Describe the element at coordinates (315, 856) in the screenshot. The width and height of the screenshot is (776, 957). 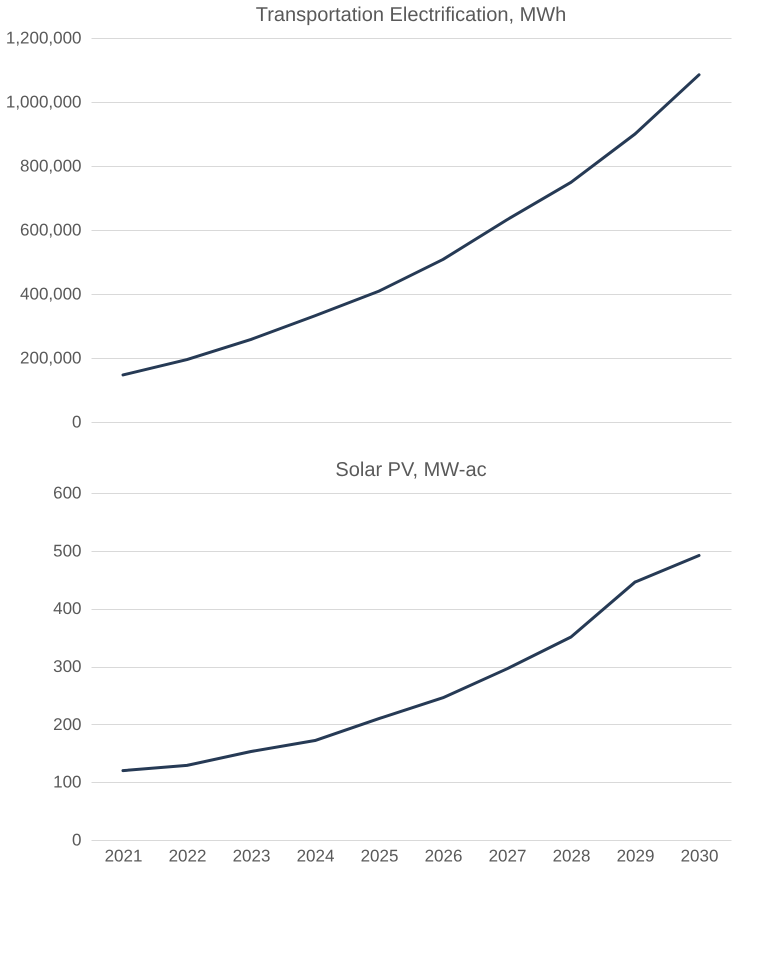
I see `x-tick-label: 2024` at that location.